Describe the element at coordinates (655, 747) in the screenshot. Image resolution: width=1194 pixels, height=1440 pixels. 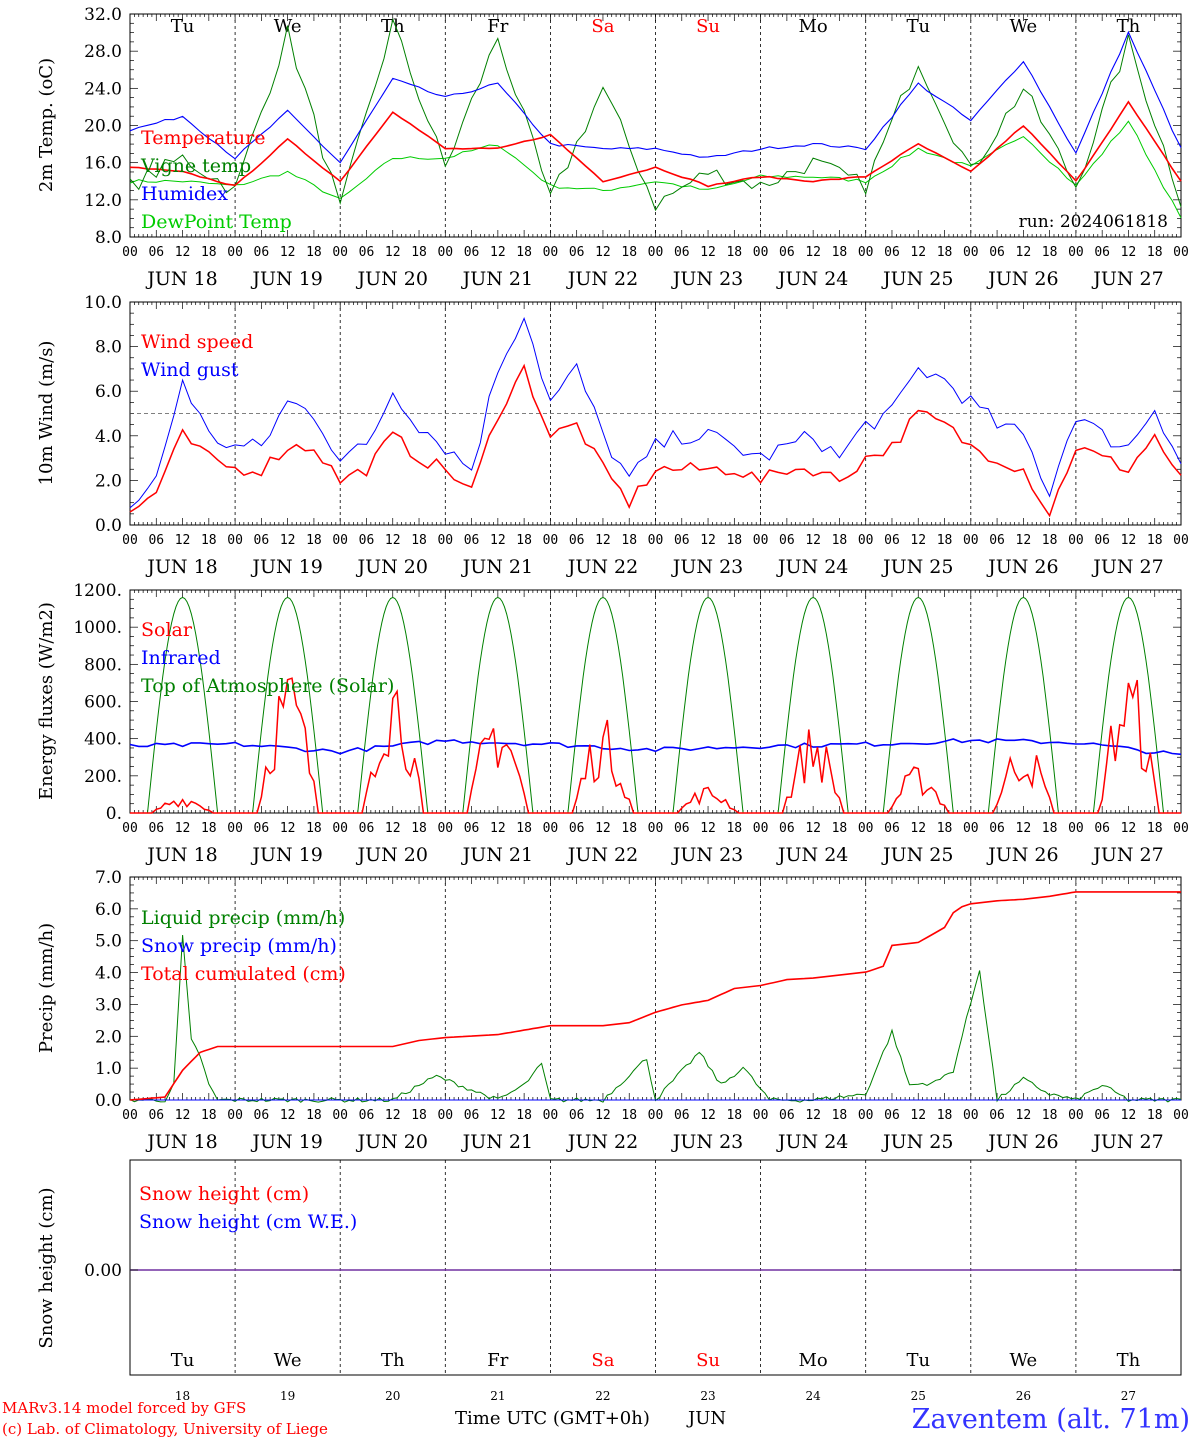
I see `series-infrared` at that location.